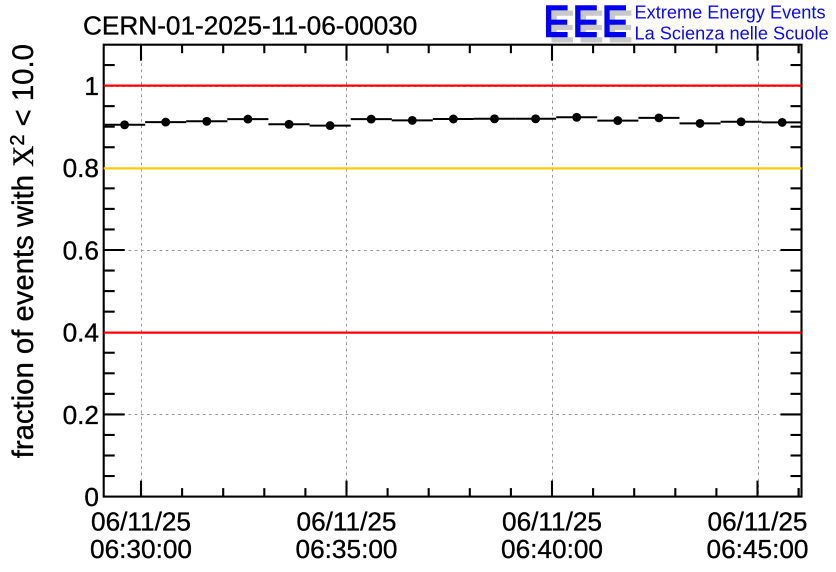  Describe the element at coordinates (81, 250) in the screenshot. I see `svg-text: 0.6` at that location.